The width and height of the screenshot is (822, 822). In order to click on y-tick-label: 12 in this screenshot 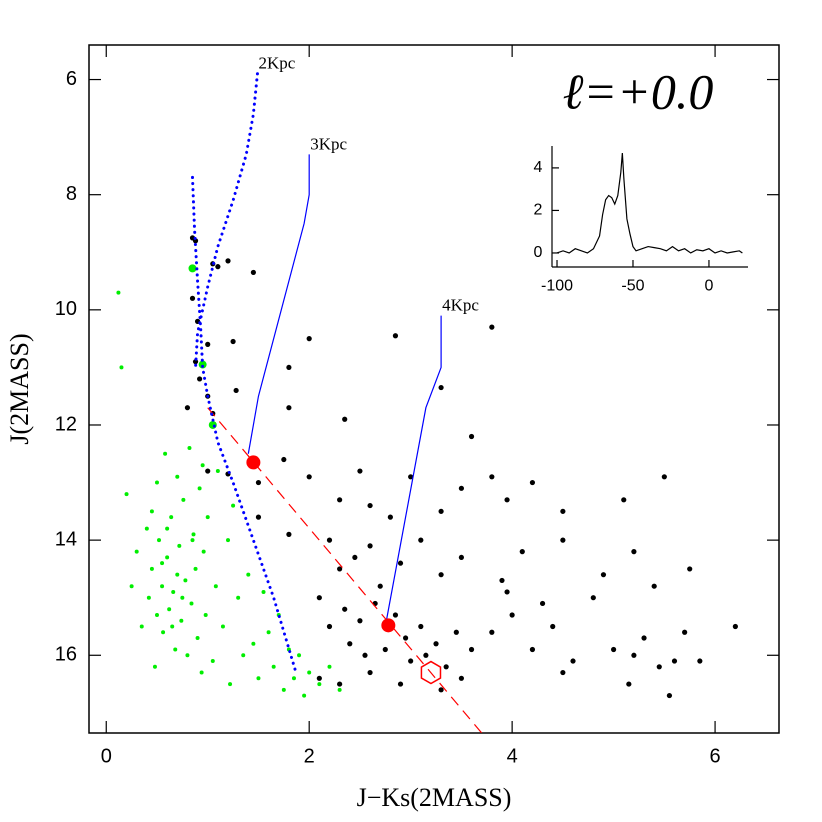, I will do `click(66, 424)`.